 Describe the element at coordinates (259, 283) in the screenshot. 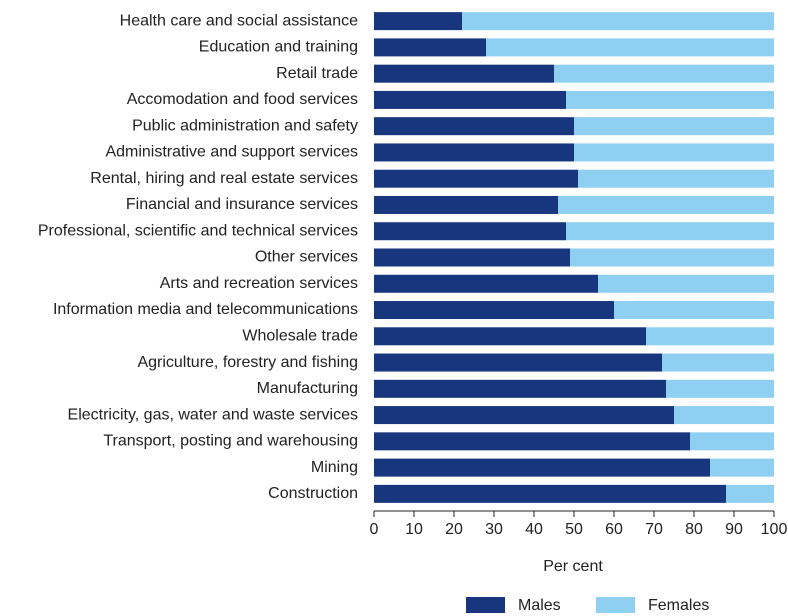

I see `y-tick-label: Arts and recreation services` at that location.